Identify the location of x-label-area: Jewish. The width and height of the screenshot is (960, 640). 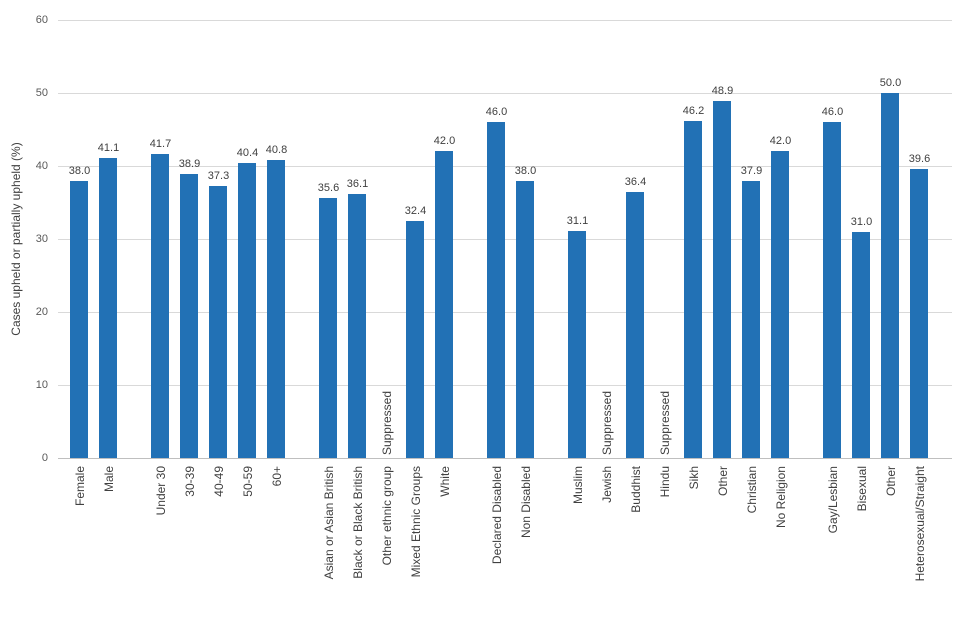
(606, 545).